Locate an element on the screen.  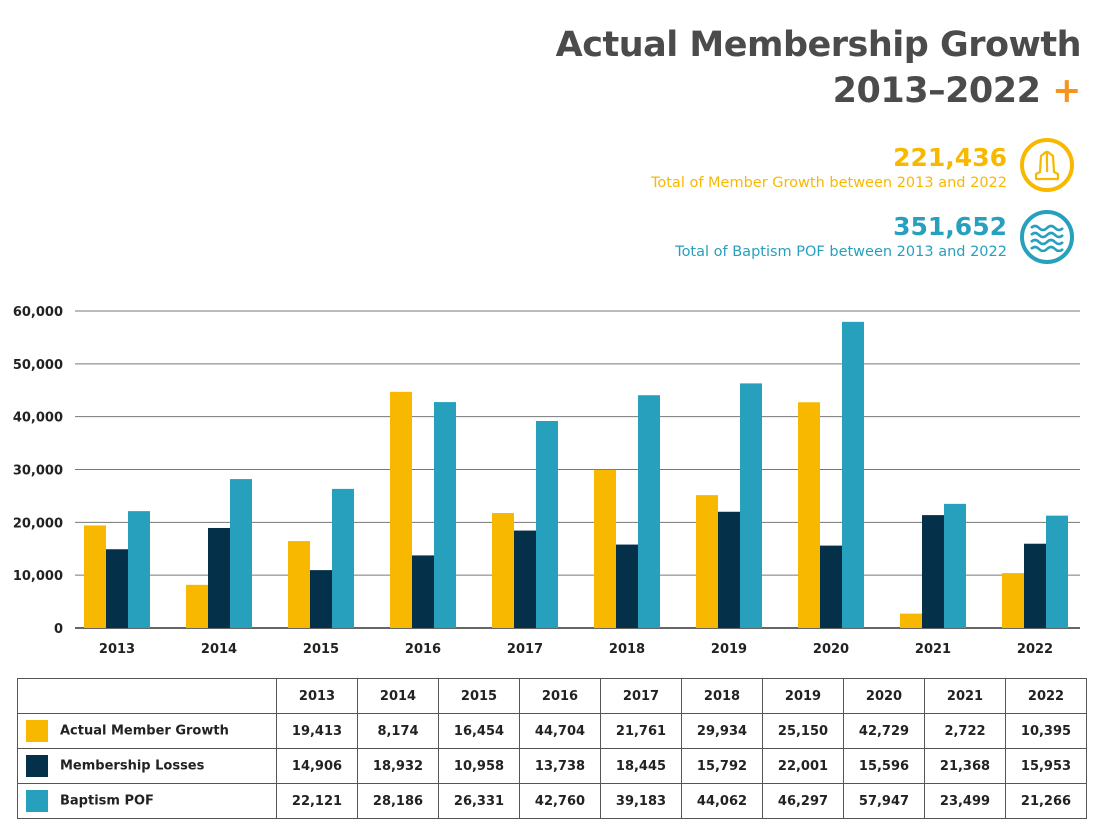
series-label: Membership Losses is located at coordinates (147, 766).